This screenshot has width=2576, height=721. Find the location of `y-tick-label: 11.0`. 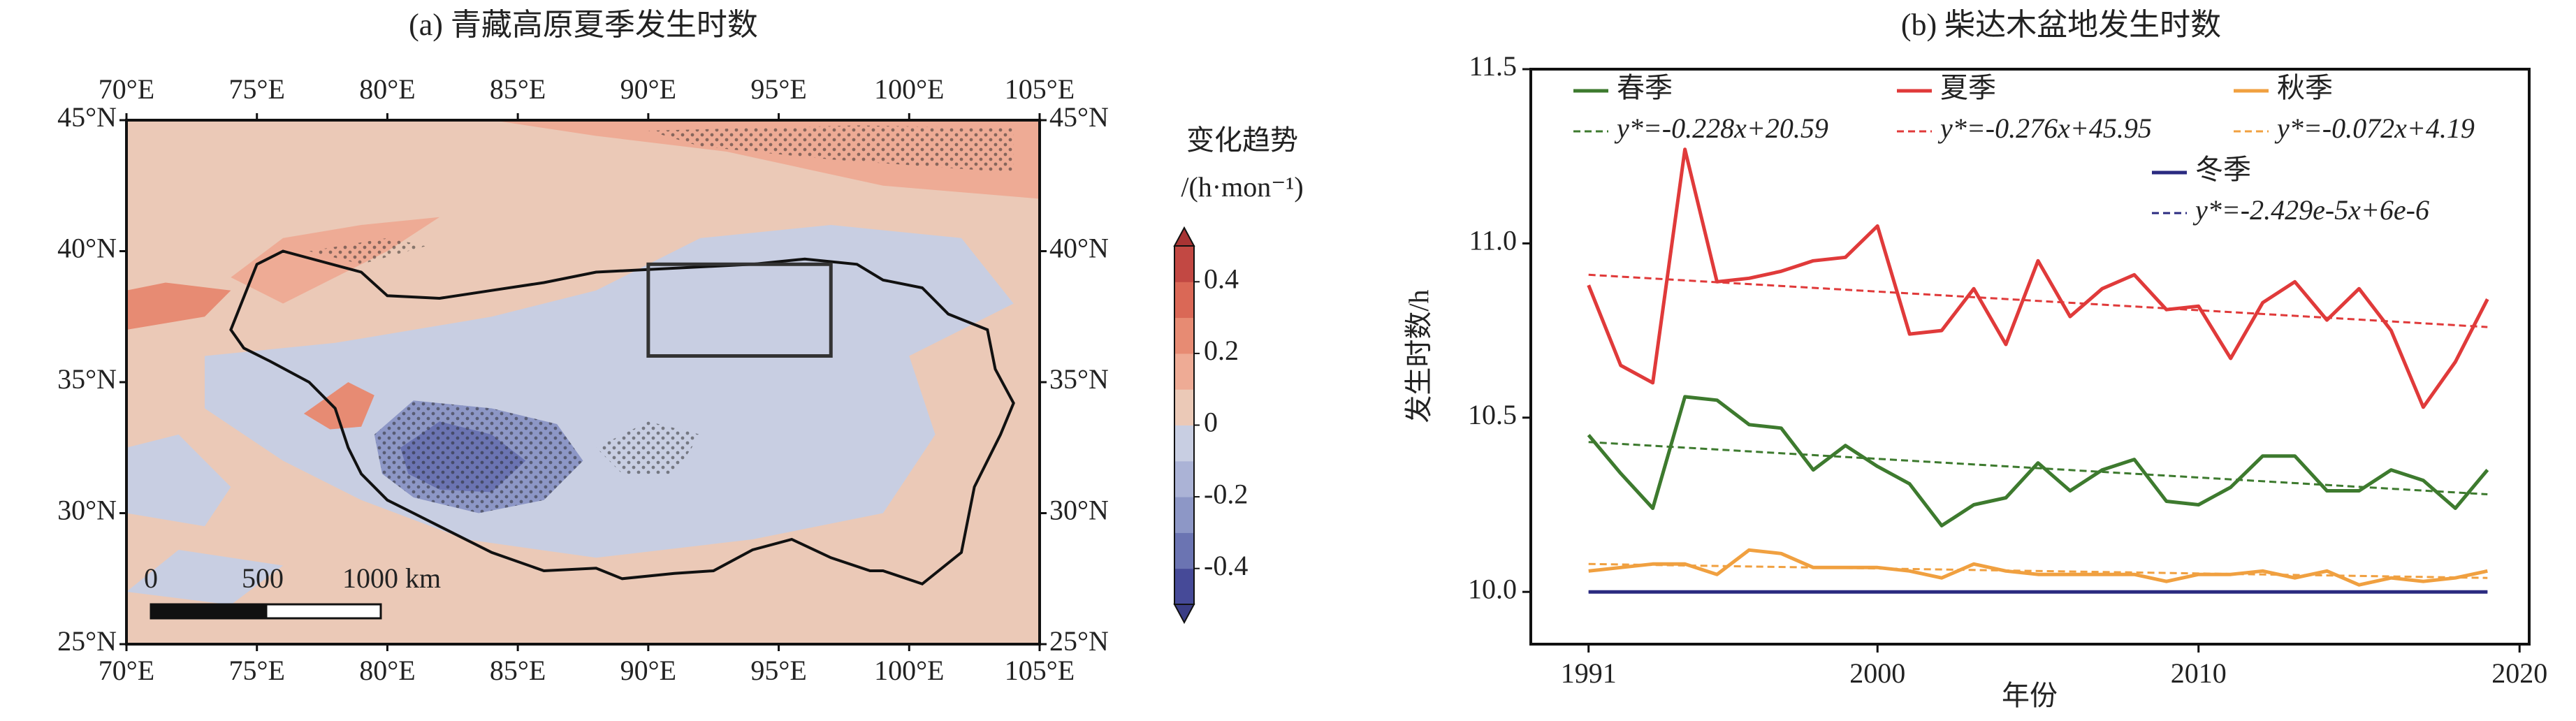

y-tick-label: 11.0 is located at coordinates (1493, 240).